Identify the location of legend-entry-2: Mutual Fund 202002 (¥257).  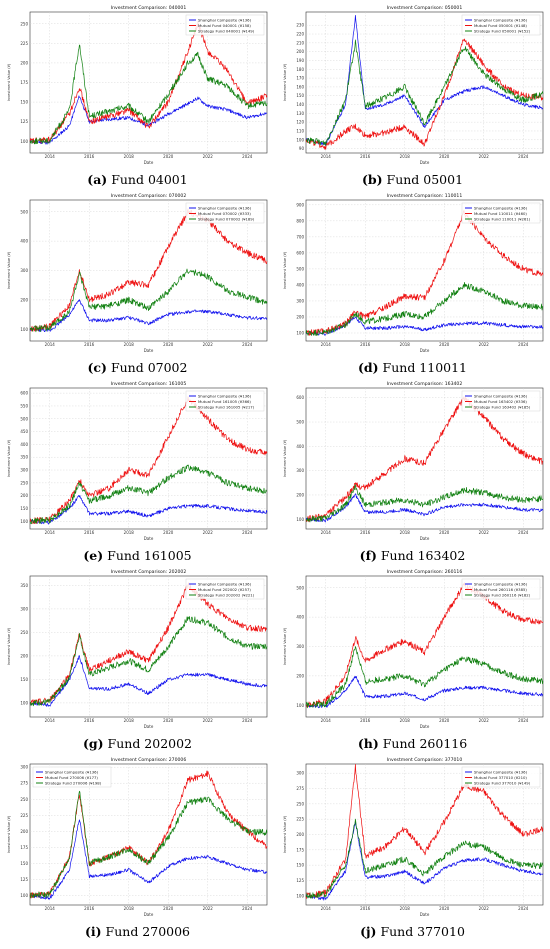
(224, 589).